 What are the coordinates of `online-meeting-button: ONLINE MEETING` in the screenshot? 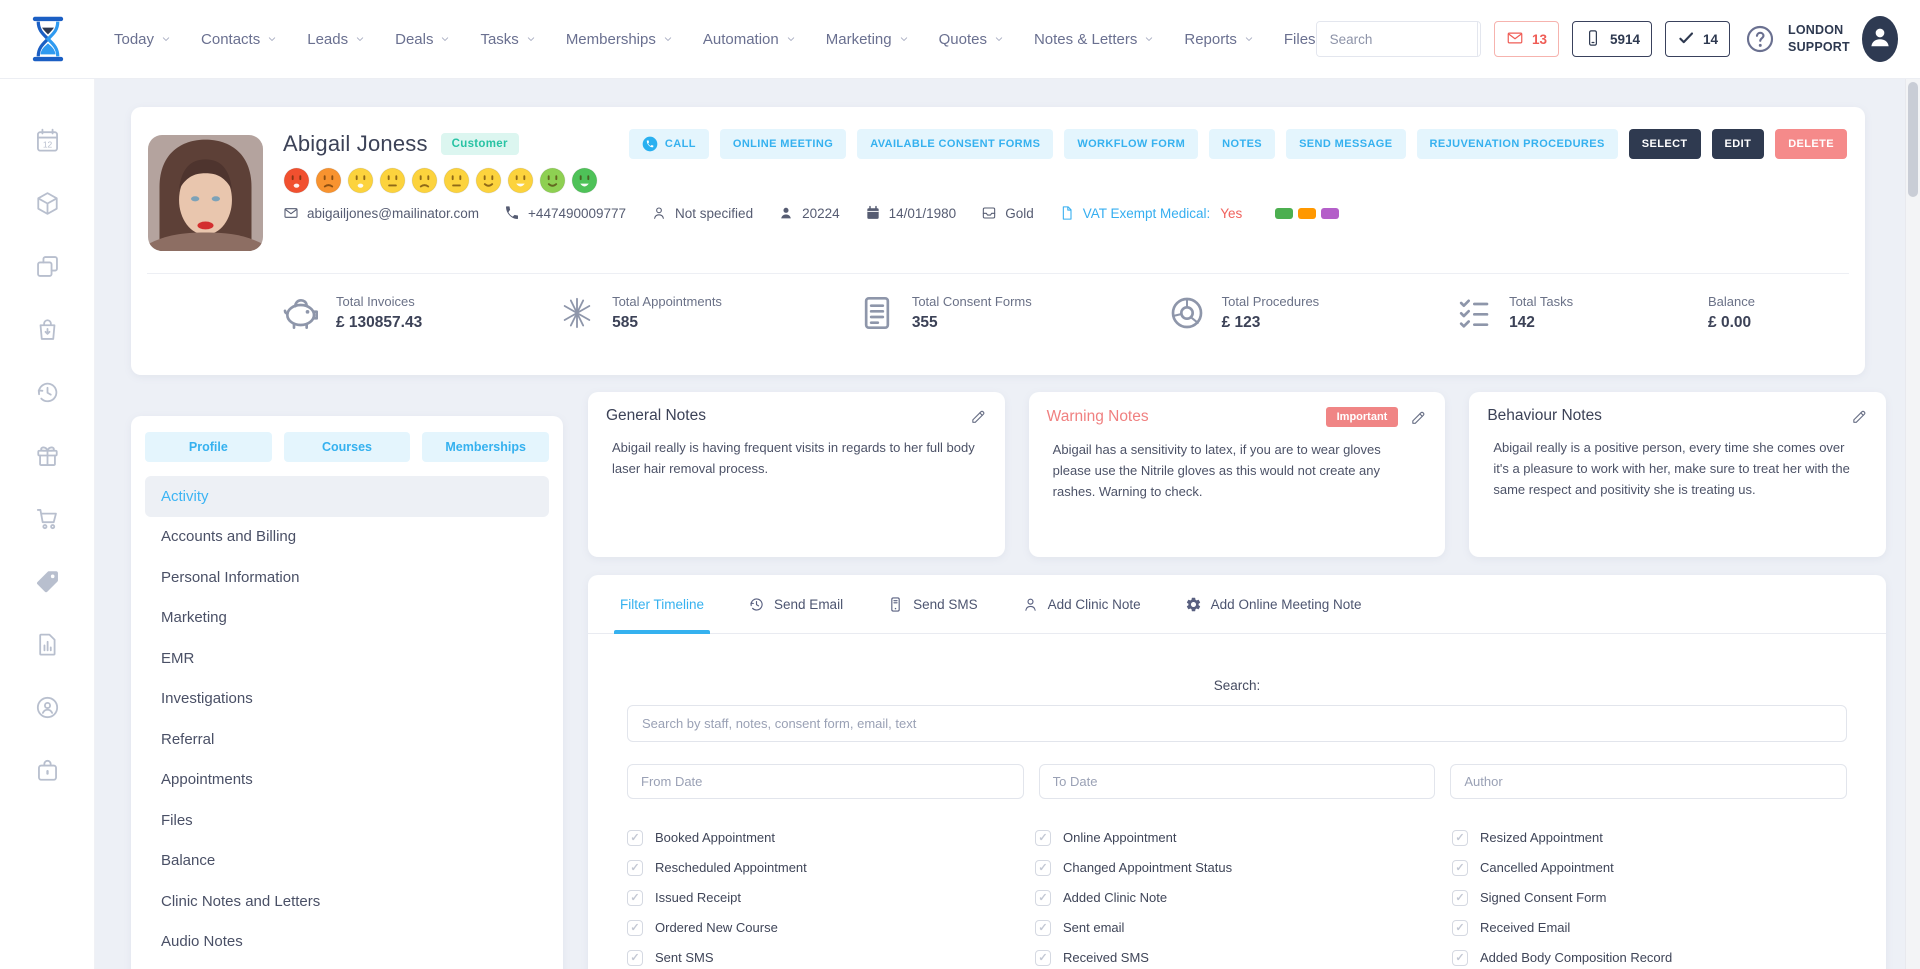 It's located at (783, 144).